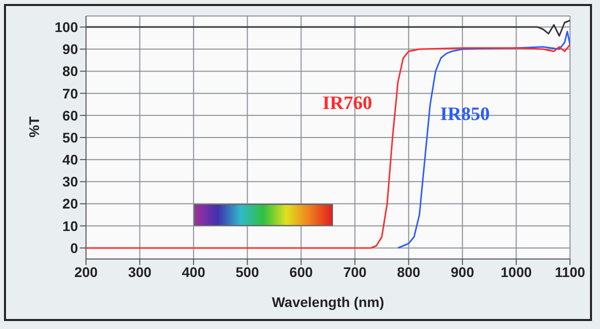 The height and width of the screenshot is (329, 600). What do you see at coordinates (70, 182) in the screenshot?
I see `y-tick-label: 30` at bounding box center [70, 182].